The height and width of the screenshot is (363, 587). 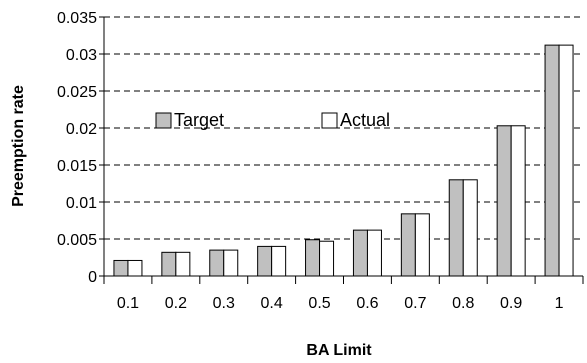 What do you see at coordinates (367, 303) in the screenshot?
I see `x-tick-label: 0.6` at bounding box center [367, 303].